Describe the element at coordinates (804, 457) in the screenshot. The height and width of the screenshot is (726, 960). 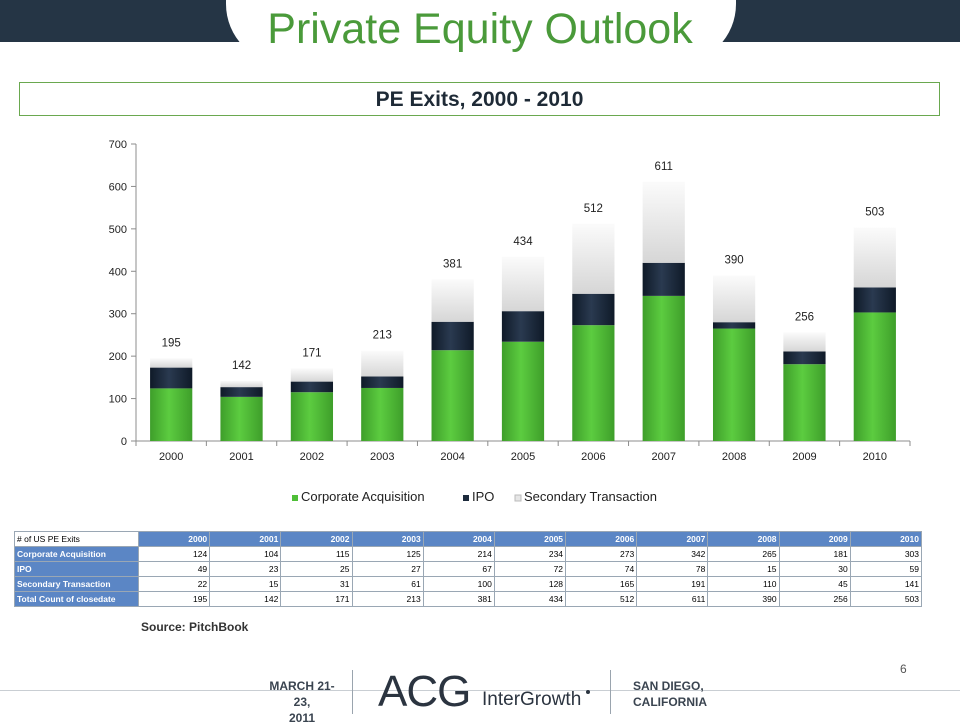
I see `x-tick-label: 2009` at that location.